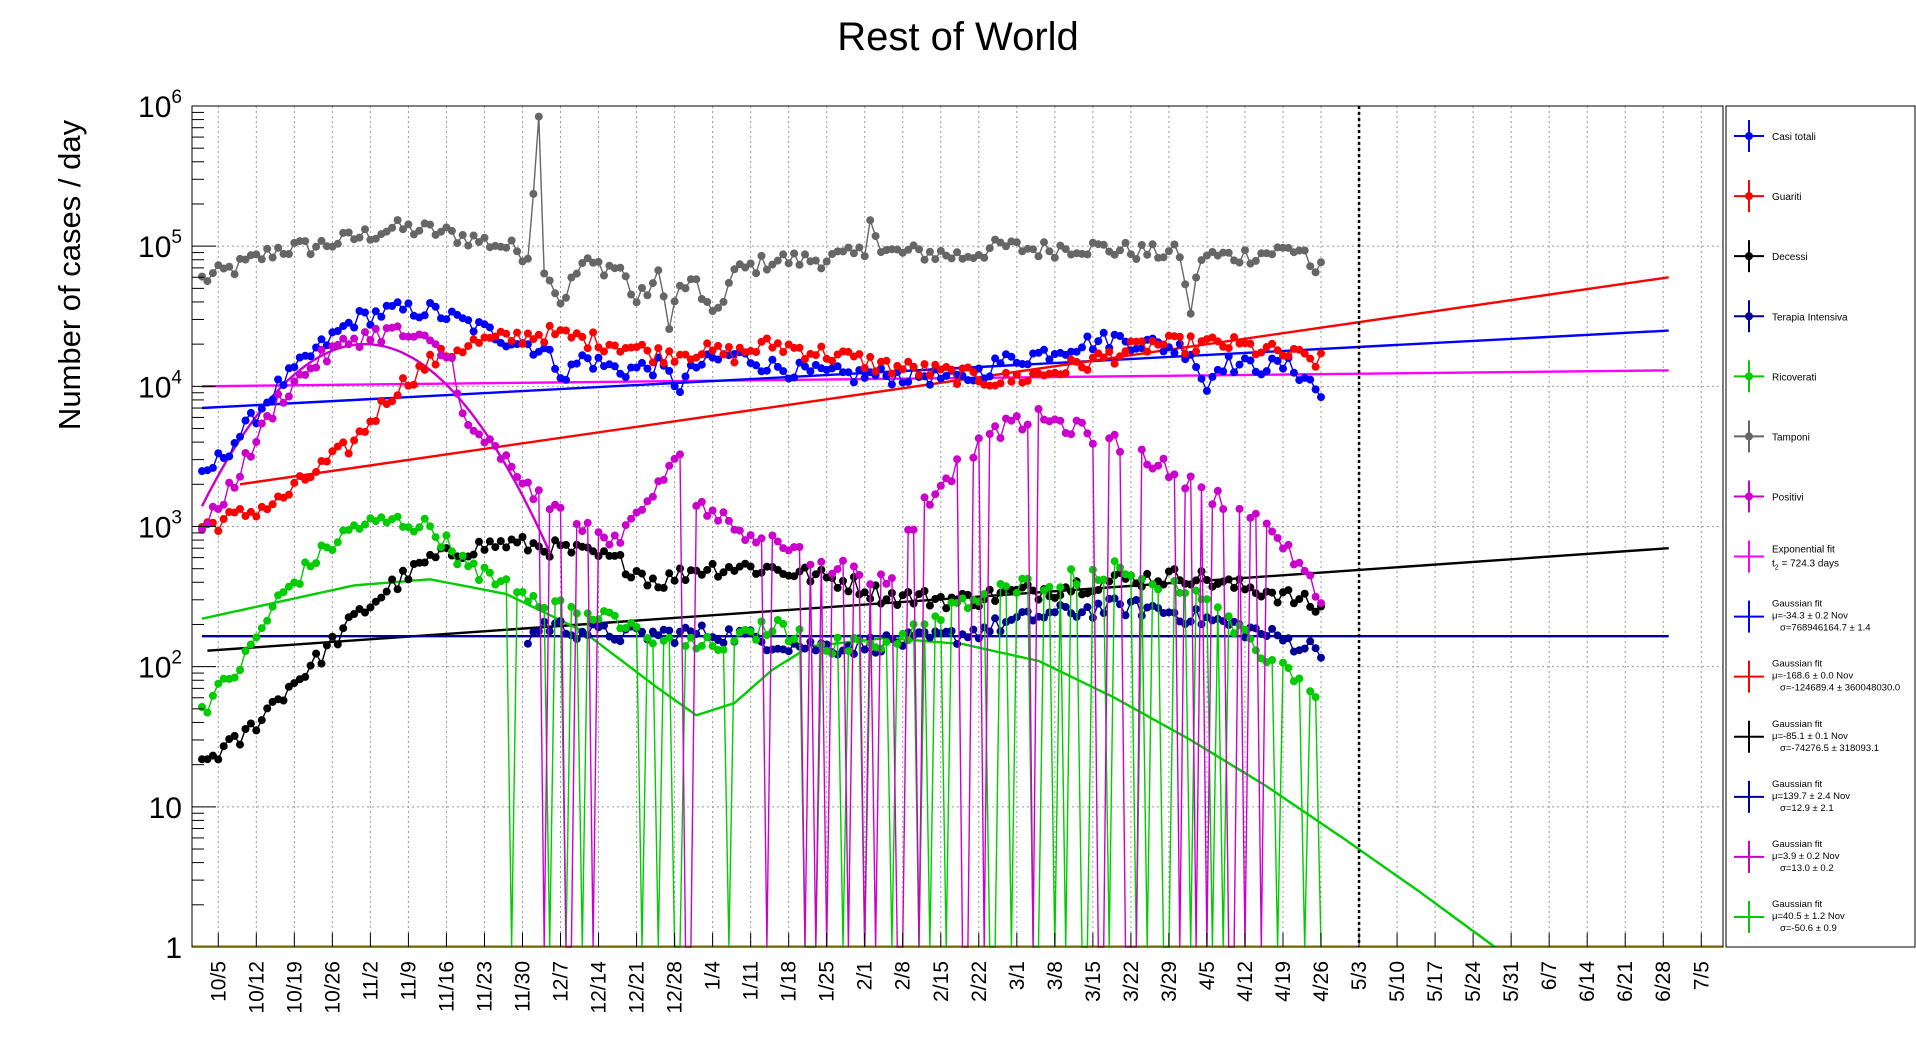  I want to click on x-tick-label: 5/3, so click(1359, 975).